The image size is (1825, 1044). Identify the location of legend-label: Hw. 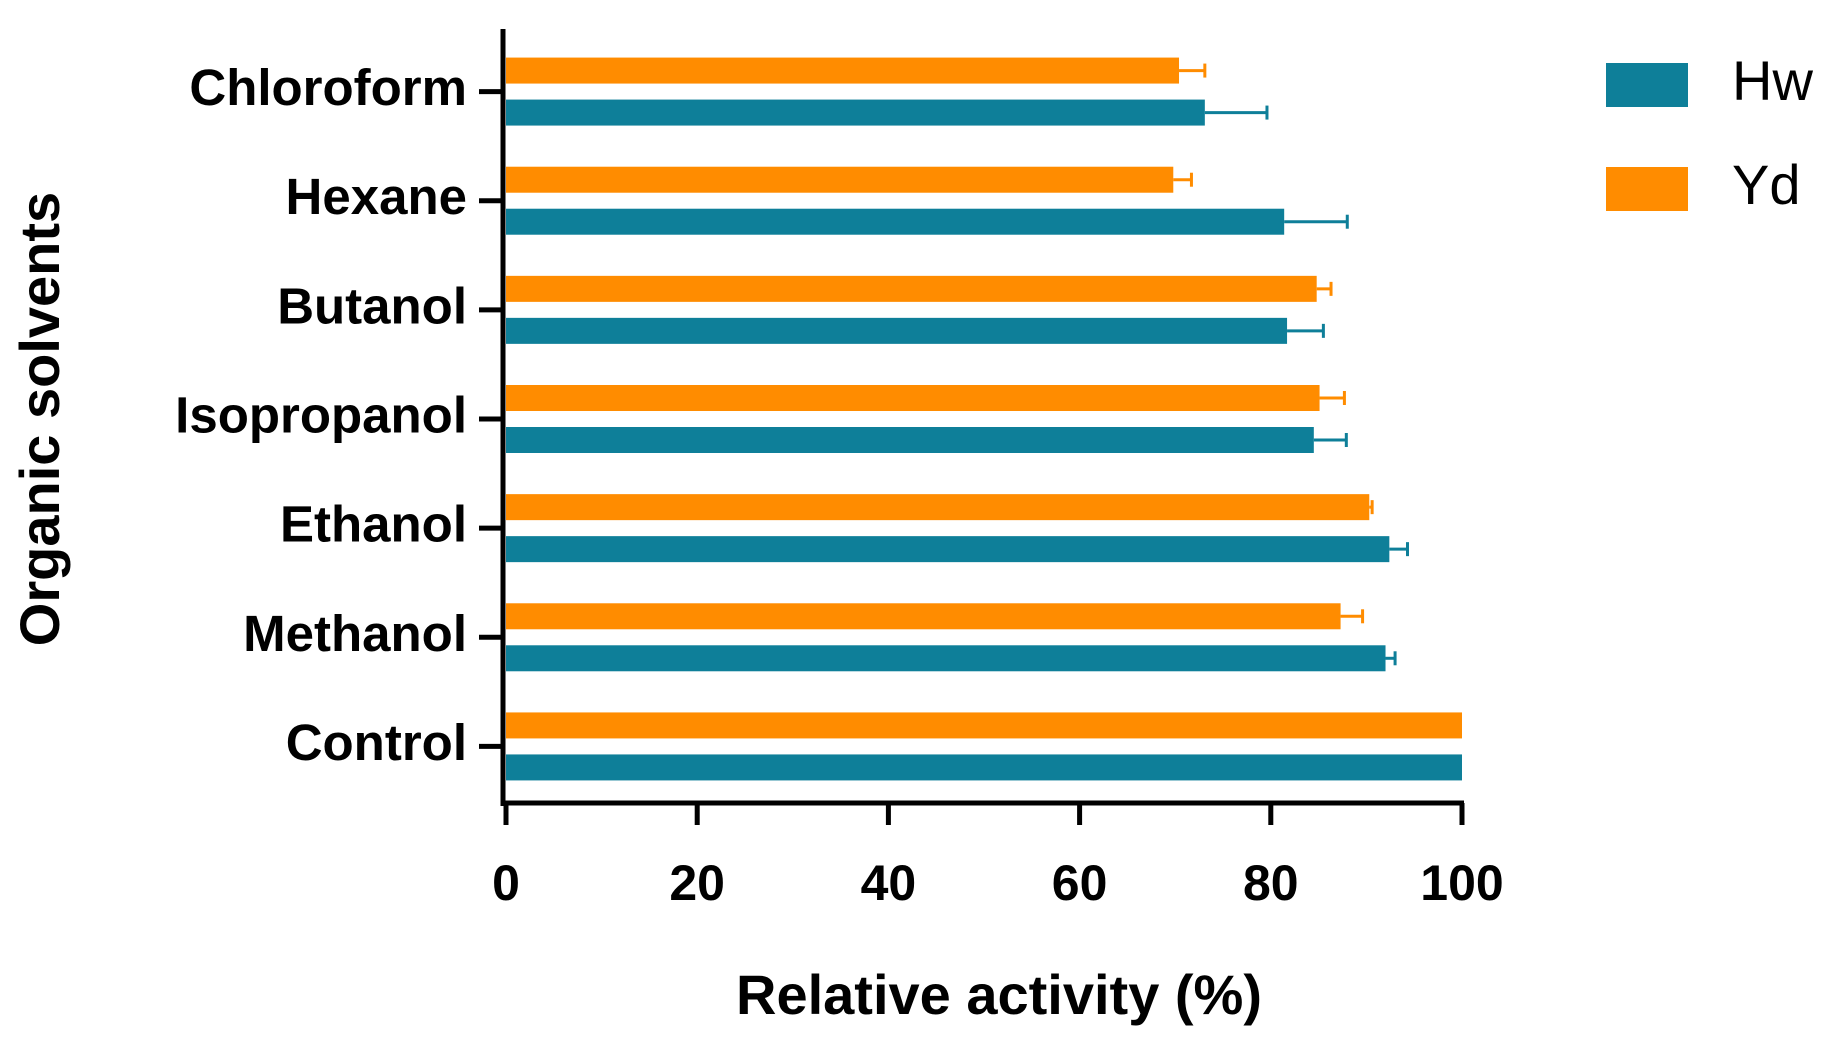
(1772, 80).